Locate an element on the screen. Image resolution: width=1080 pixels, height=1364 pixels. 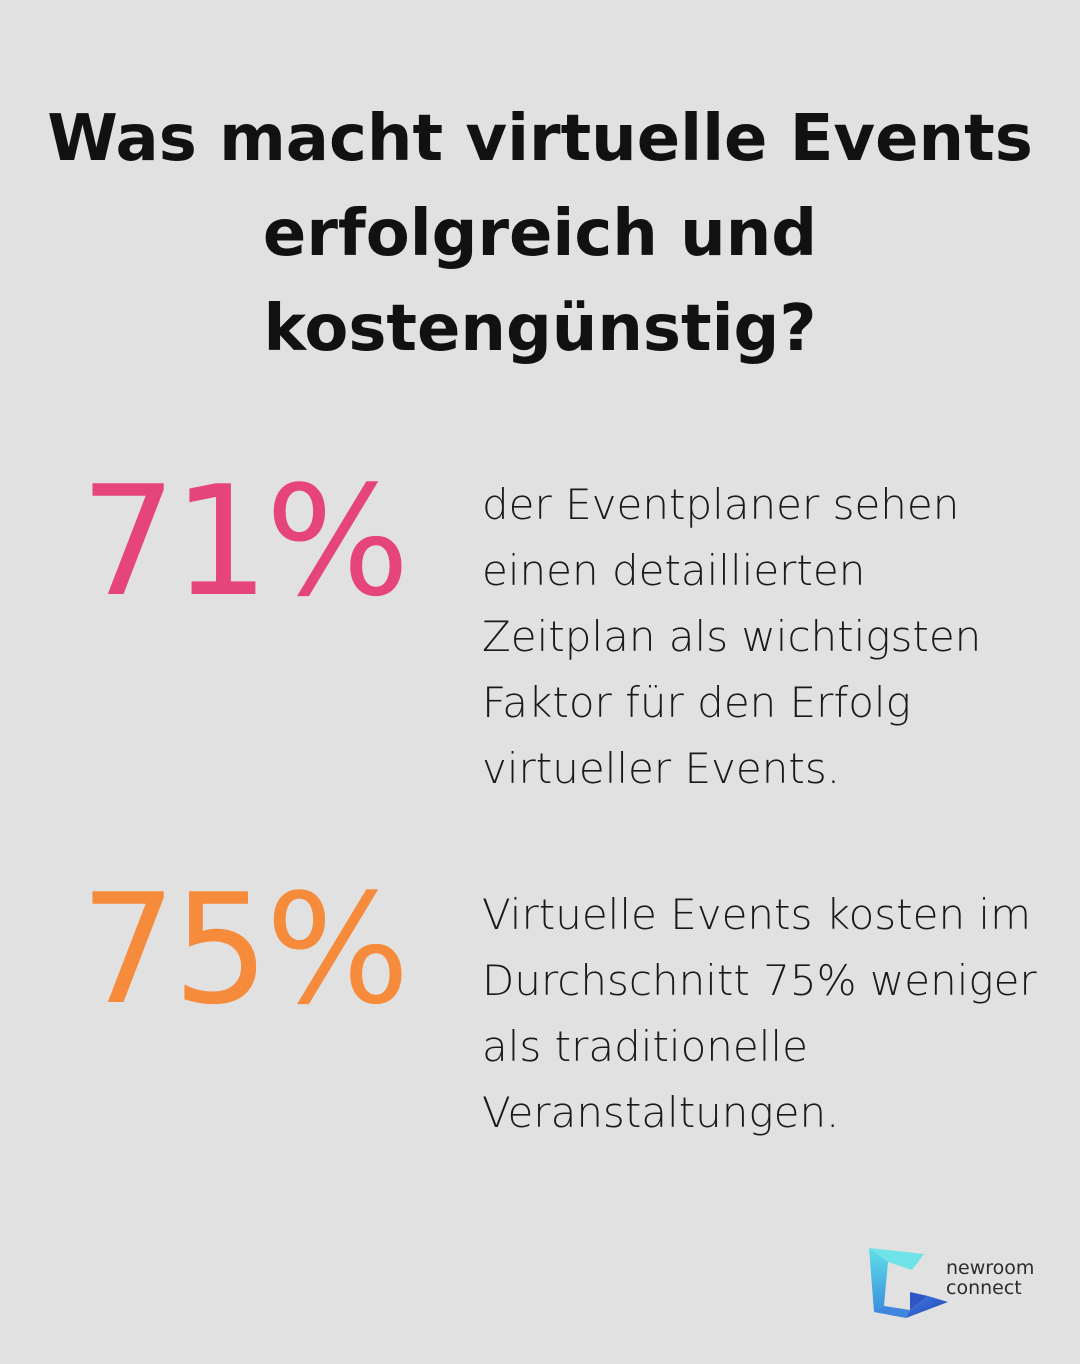
logo-text-line1: newroom is located at coordinates (990, 1268).